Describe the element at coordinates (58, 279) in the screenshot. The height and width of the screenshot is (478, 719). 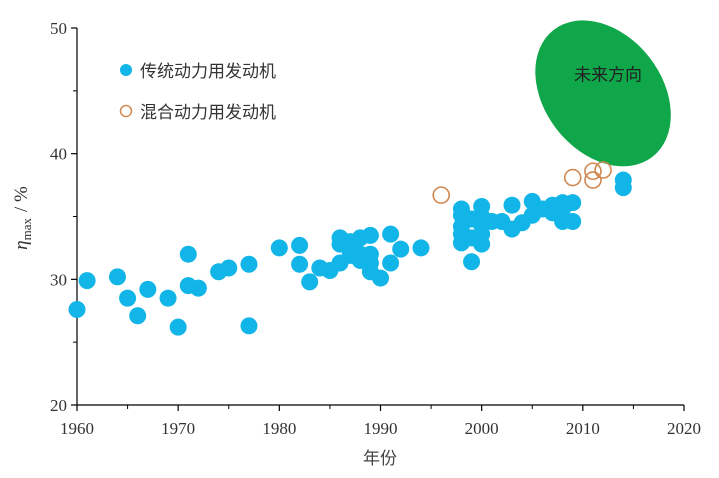
I see `y-tick-label: 30` at that location.